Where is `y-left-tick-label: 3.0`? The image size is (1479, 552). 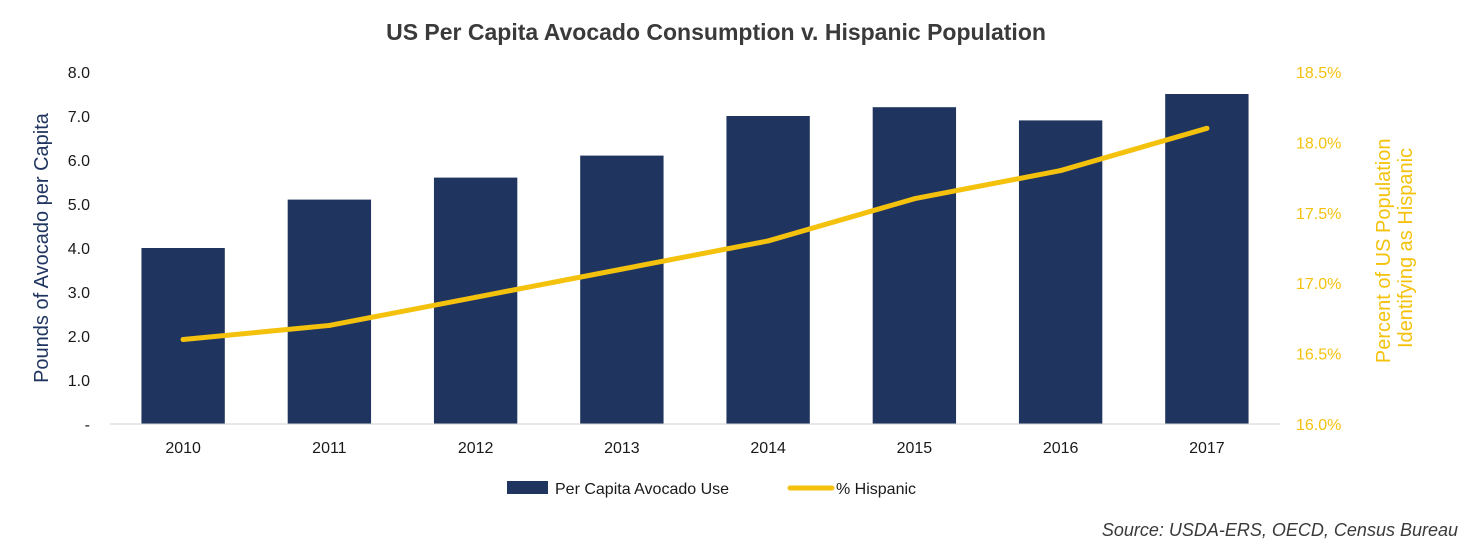
y-left-tick-label: 3.0 is located at coordinates (79, 293).